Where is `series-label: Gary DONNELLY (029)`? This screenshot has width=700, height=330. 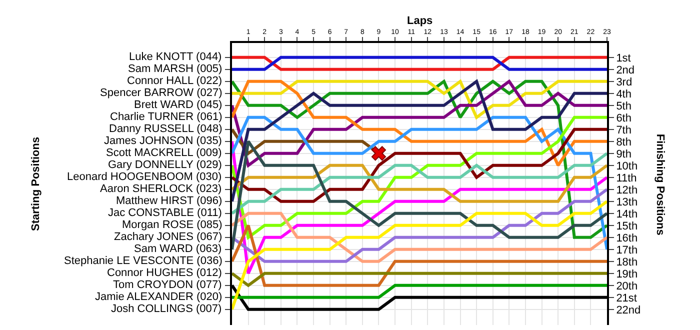 series-label: Gary DONNELLY (029) is located at coordinates (165, 165).